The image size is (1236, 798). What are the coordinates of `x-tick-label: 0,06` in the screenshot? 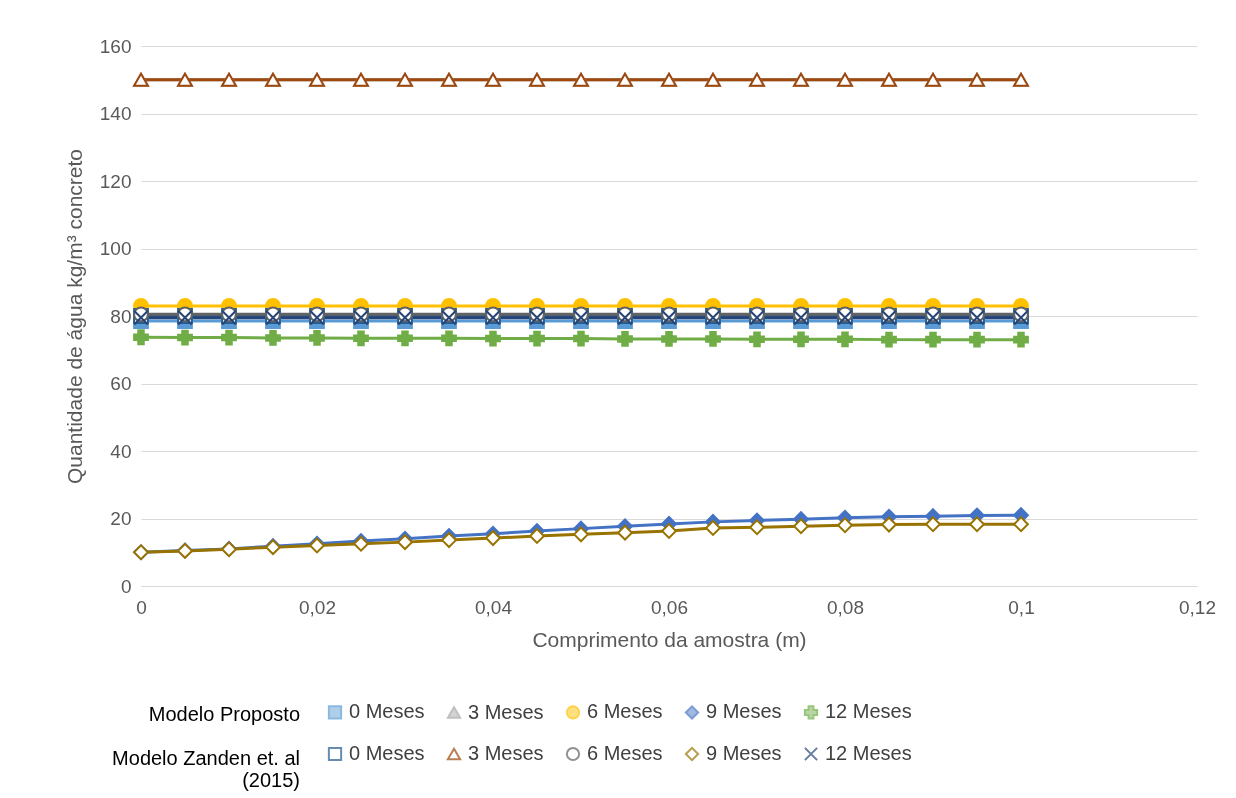 It's located at (669, 607).